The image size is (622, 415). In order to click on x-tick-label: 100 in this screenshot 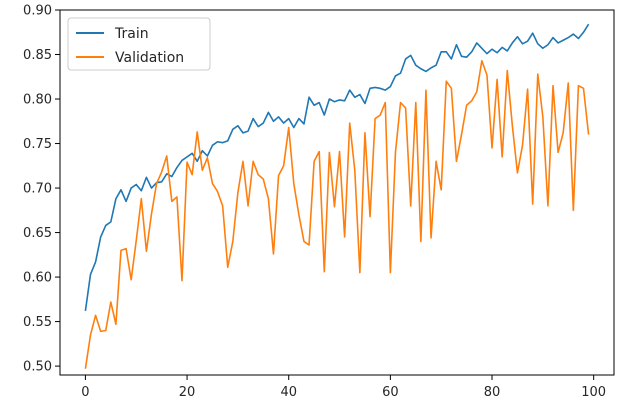, I will do `click(593, 392)`.